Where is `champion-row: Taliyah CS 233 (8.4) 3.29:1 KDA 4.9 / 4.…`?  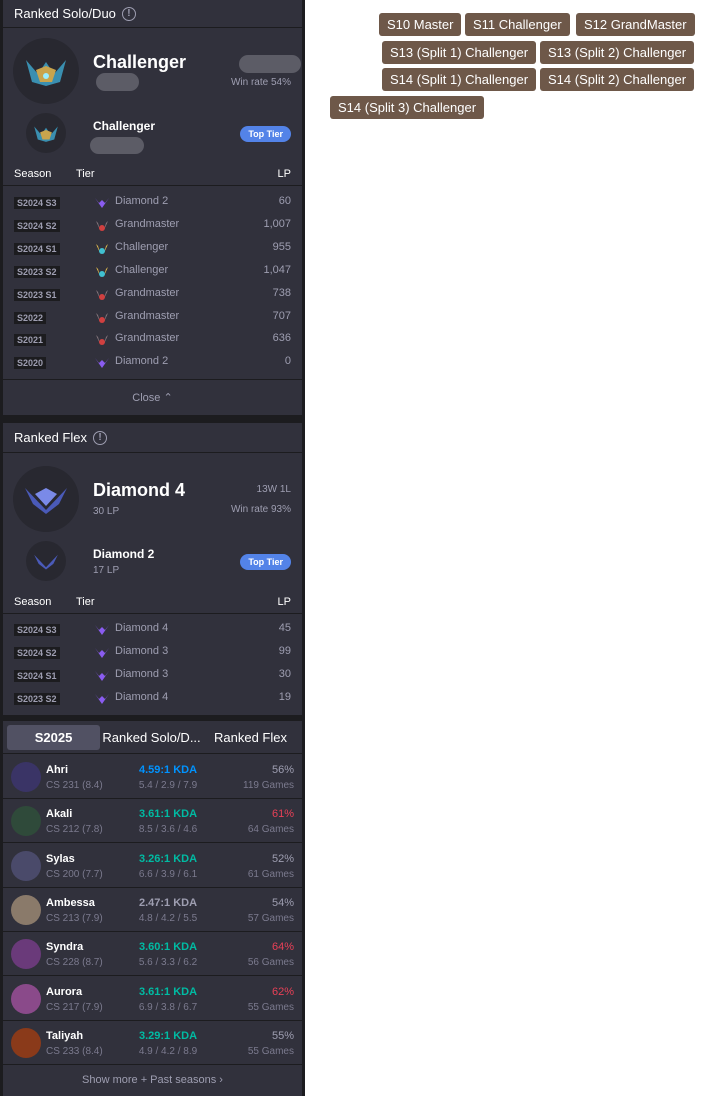
champion-row: Taliyah CS 233 (8.4) 3.29:1 KDA 4.9 / 4.… is located at coordinates (152, 1043).